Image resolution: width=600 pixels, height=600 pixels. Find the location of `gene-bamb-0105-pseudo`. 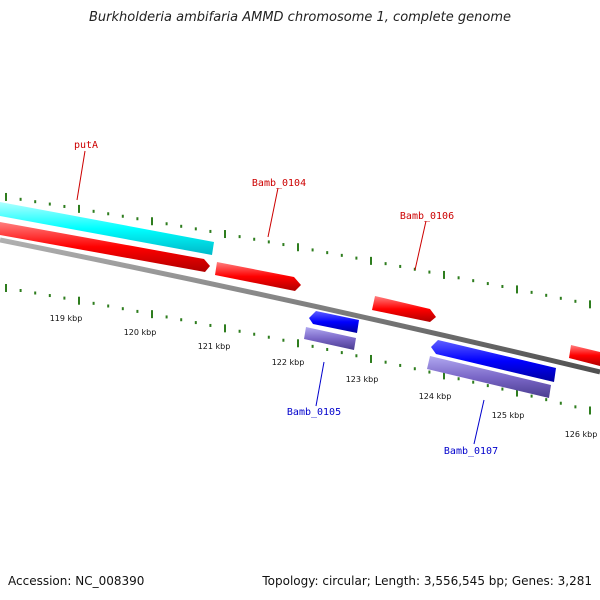

gene-bamb-0105-pseudo is located at coordinates (330, 338).